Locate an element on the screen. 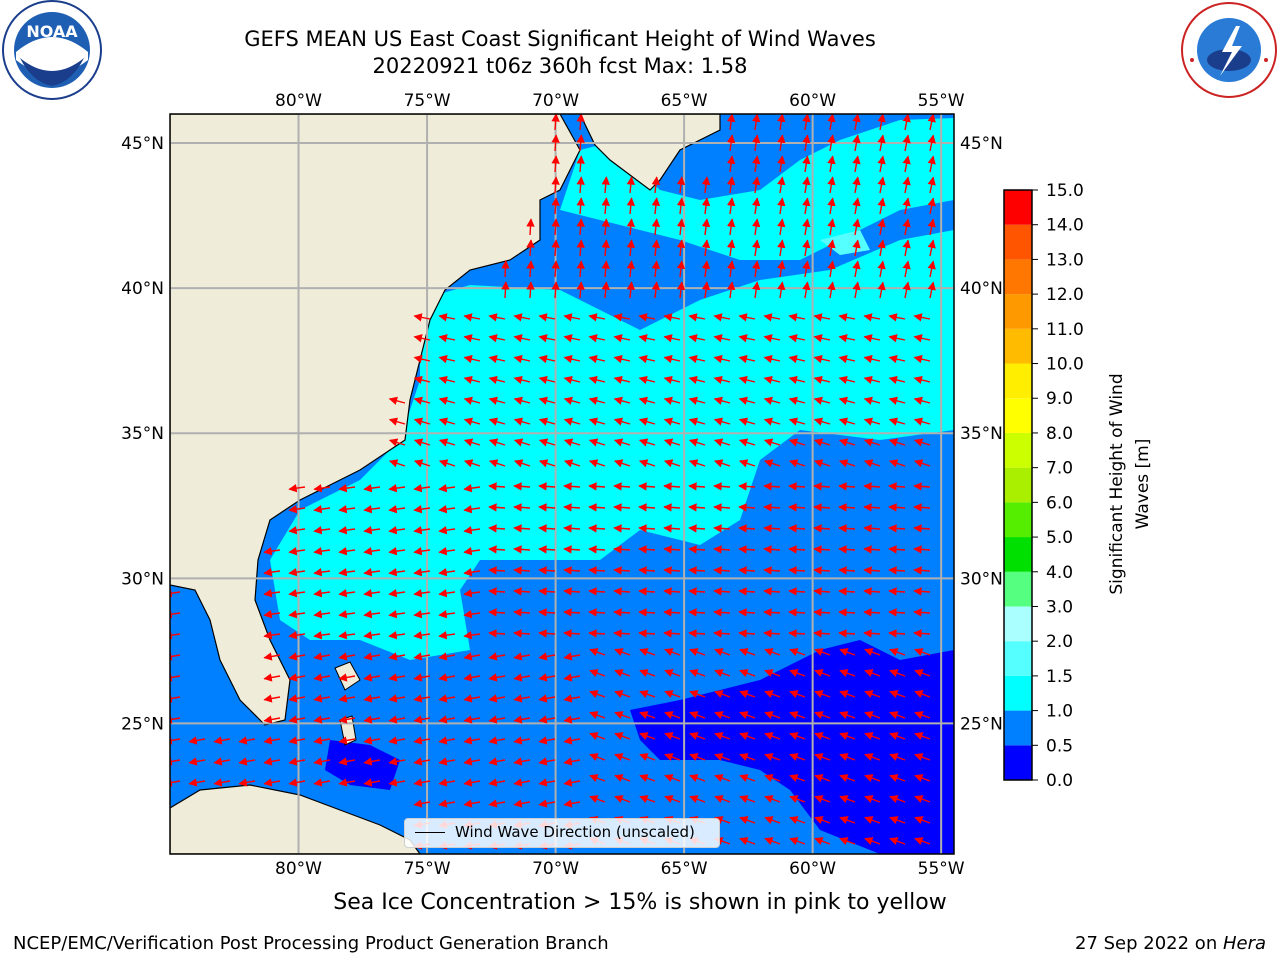 The width and height of the screenshot is (1280, 960). latitude-label: 35°N is located at coordinates (142, 434).